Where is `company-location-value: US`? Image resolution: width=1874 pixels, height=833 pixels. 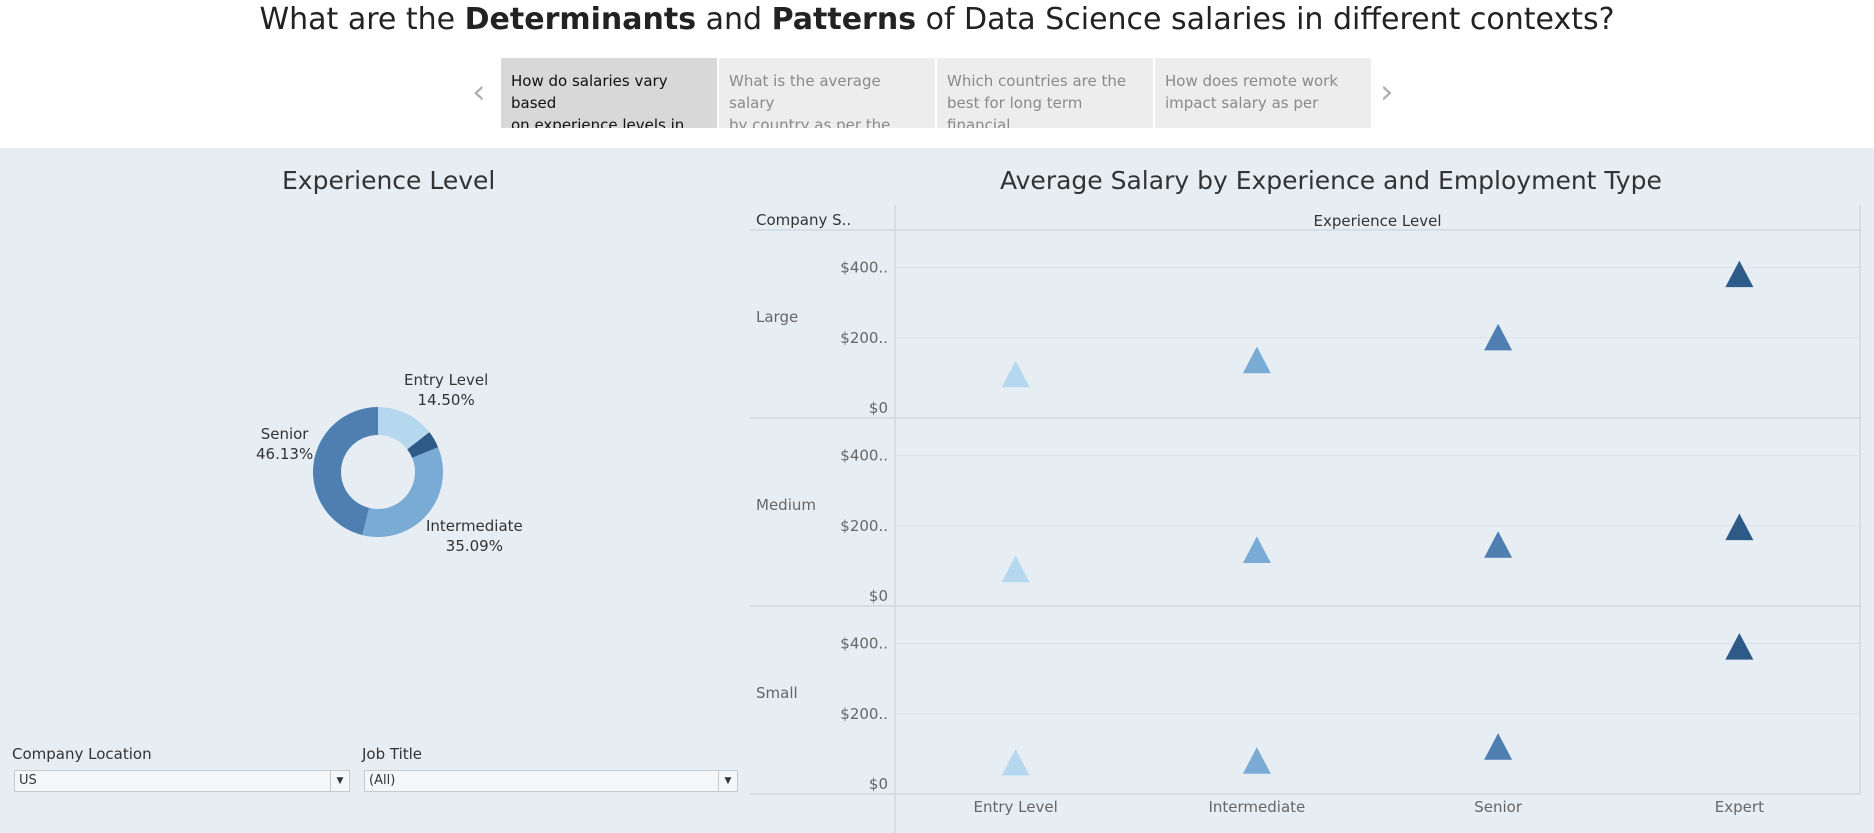 company-location-value: US is located at coordinates (28, 780).